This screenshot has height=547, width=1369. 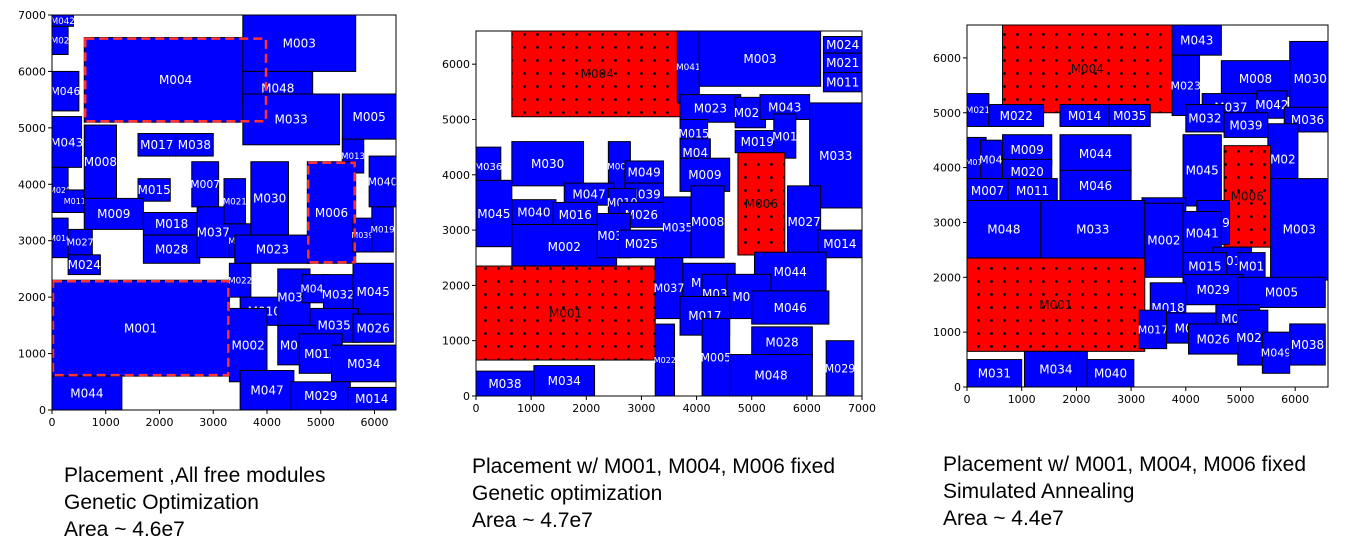 What do you see at coordinates (353, 157) in the screenshot?
I see `module-label: M013` at bounding box center [353, 157].